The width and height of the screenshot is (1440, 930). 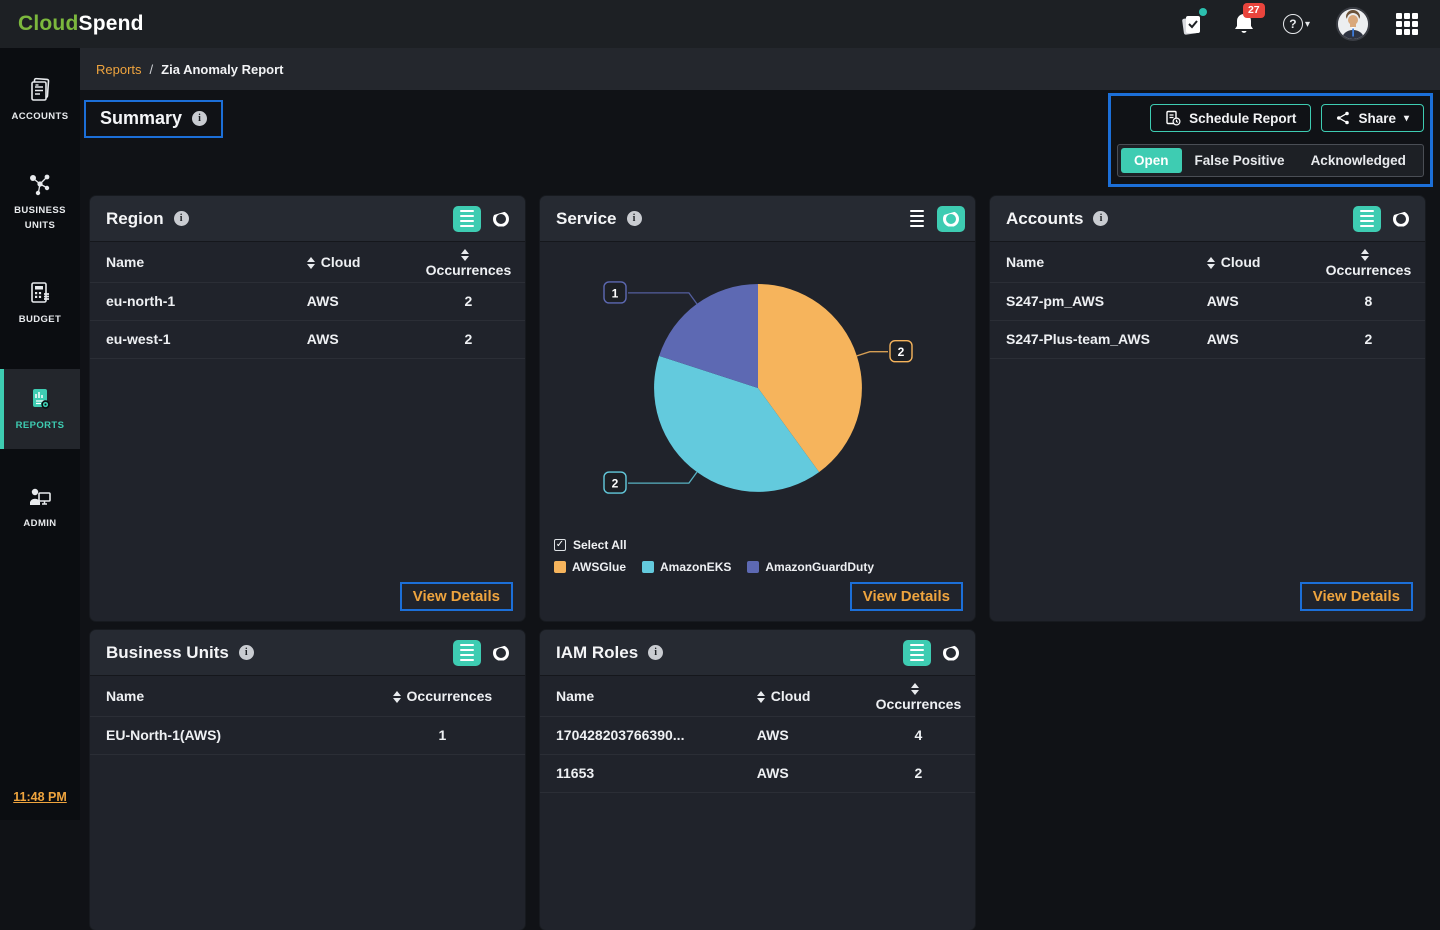 I want to click on user-avatar, so click(x=1353, y=24).